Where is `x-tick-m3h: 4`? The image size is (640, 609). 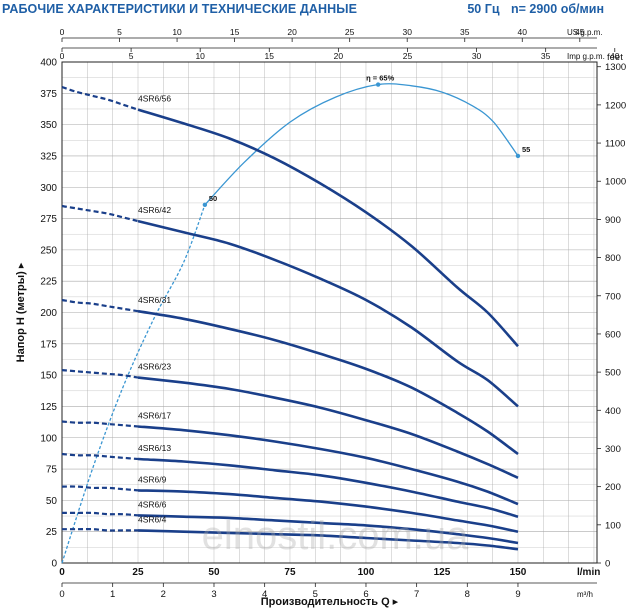 x-tick-m3h: 4 is located at coordinates (264, 594).